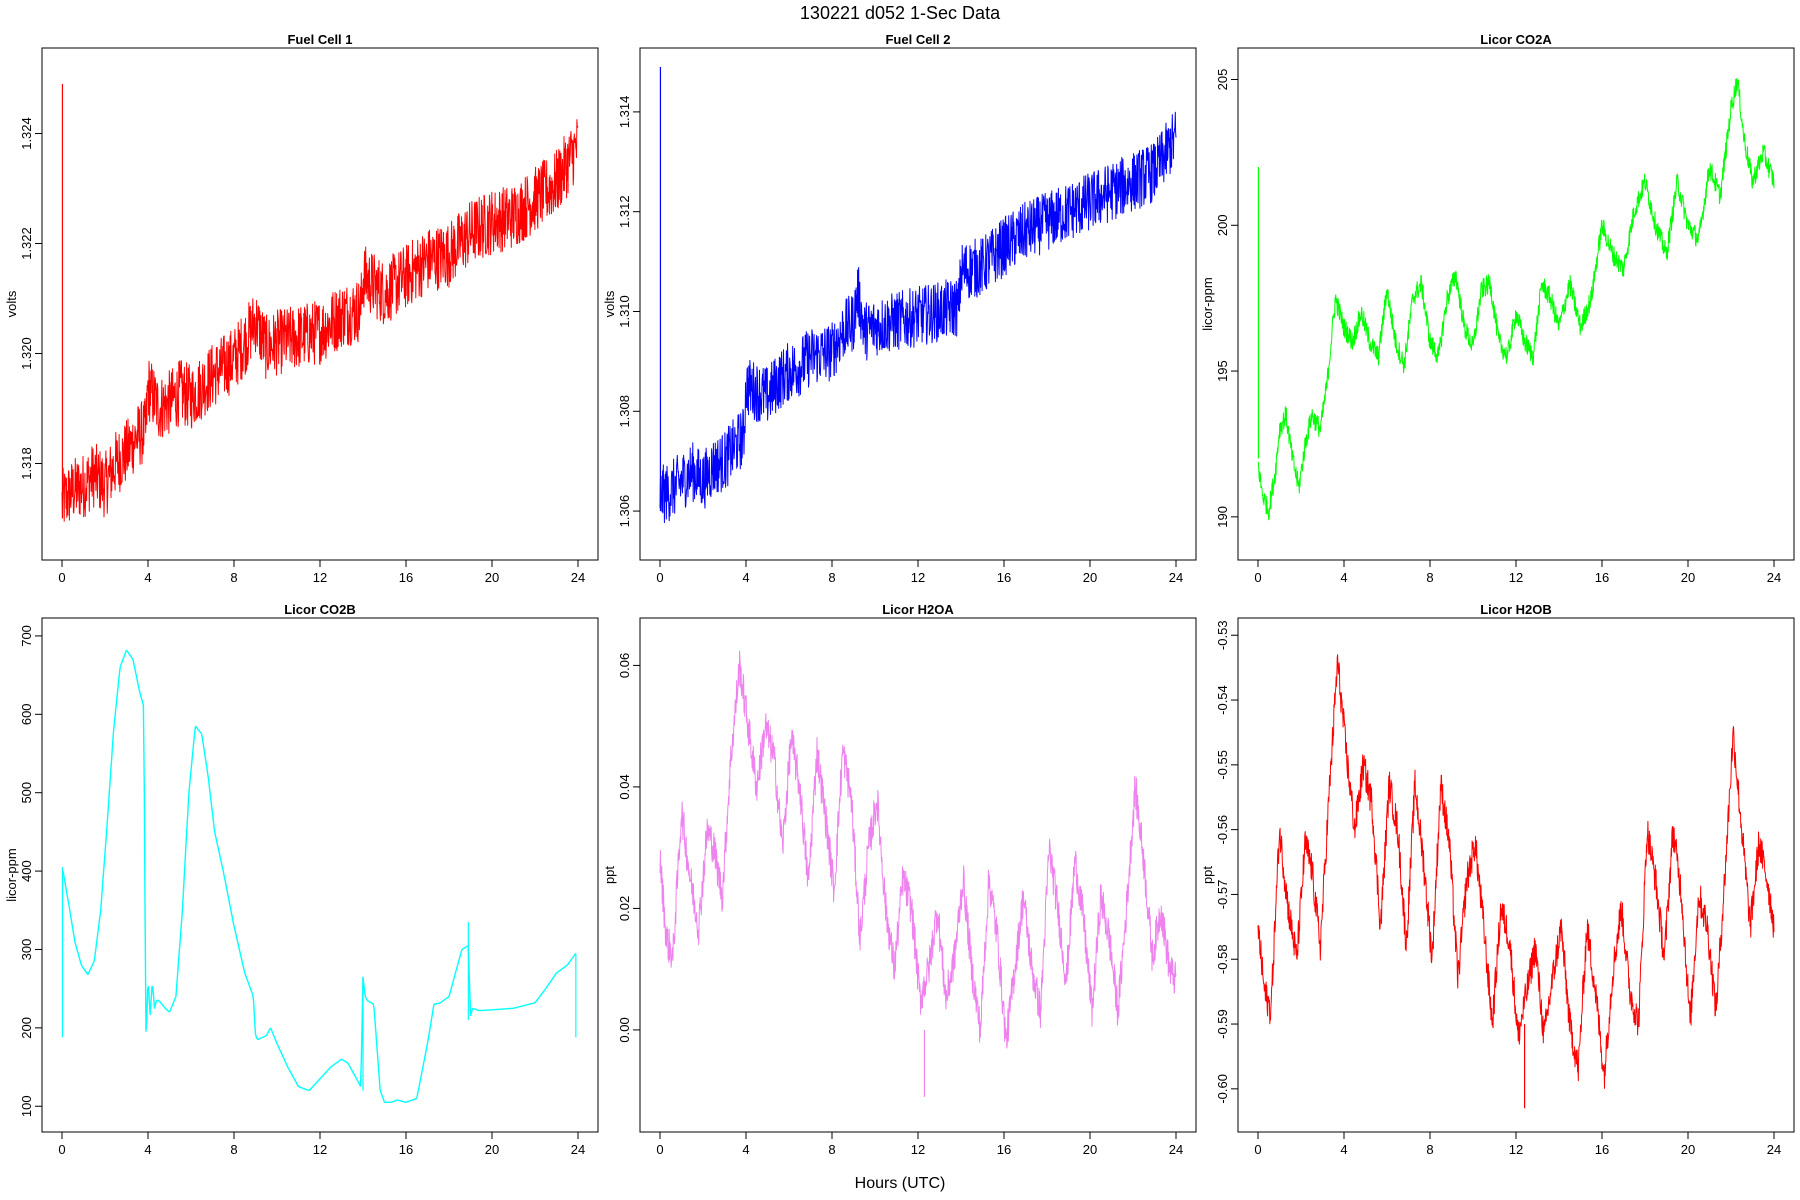 The height and width of the screenshot is (1200, 1800). Describe the element at coordinates (1222, 830) in the screenshot. I see `y-tick-label: -0.56` at that location.